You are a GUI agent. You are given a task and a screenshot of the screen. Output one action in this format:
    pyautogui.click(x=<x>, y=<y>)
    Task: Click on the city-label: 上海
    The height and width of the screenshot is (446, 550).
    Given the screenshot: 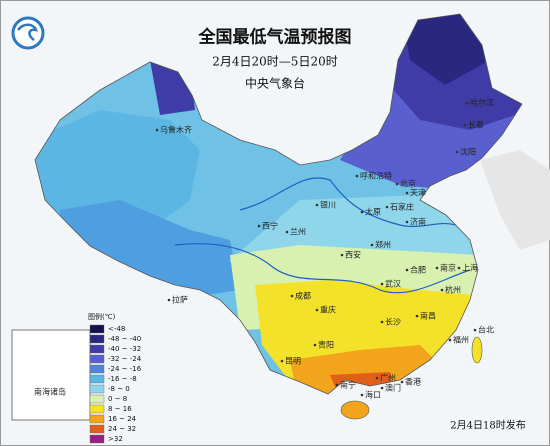 What is the action you would take?
    pyautogui.click(x=470, y=268)
    